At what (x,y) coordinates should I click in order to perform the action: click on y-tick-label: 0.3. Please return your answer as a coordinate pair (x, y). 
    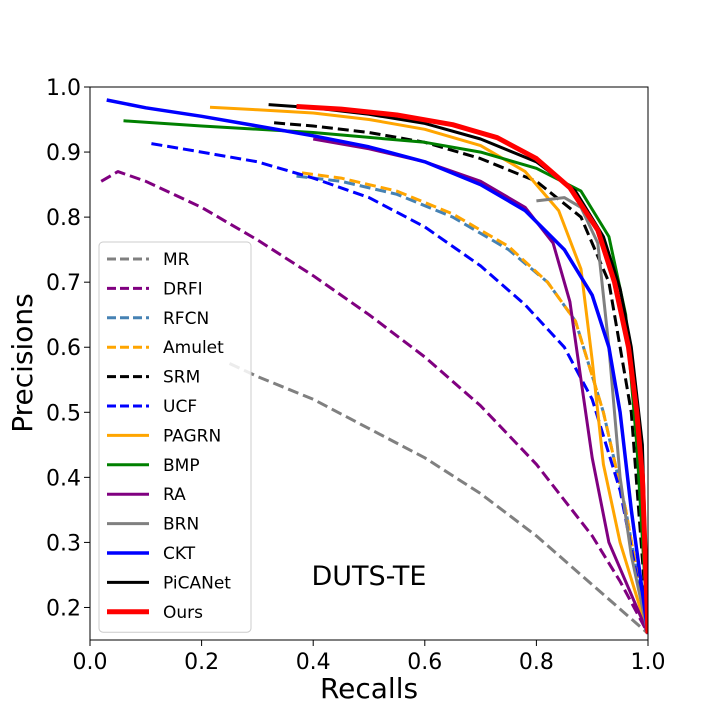
    Looking at the image, I should click on (63, 543).